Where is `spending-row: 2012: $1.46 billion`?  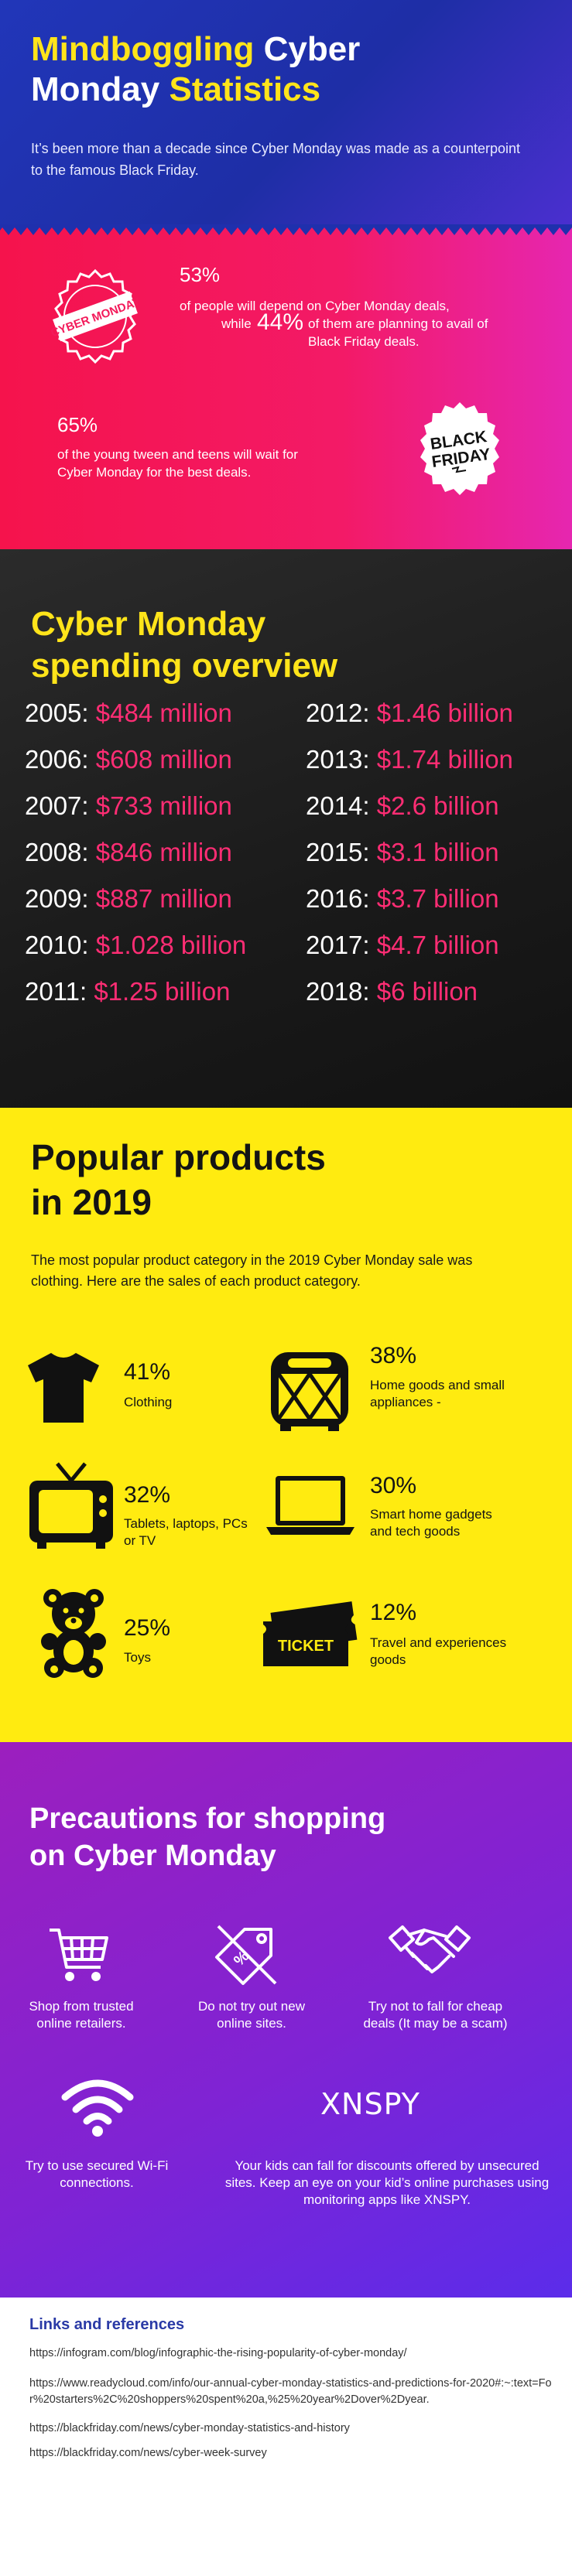 spending-row: 2012: $1.46 billion is located at coordinates (409, 713).